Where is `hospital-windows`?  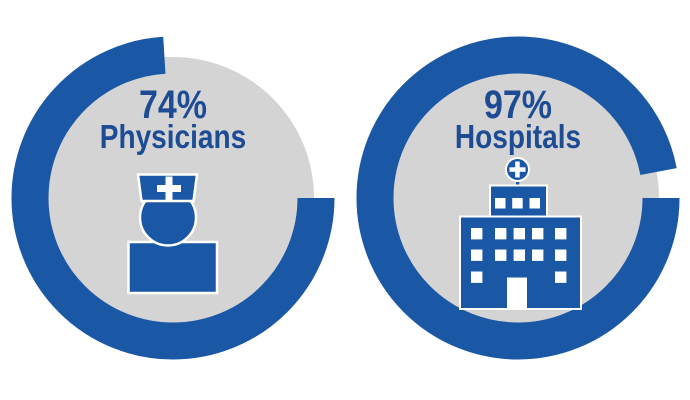 hospital-windows is located at coordinates (519, 240).